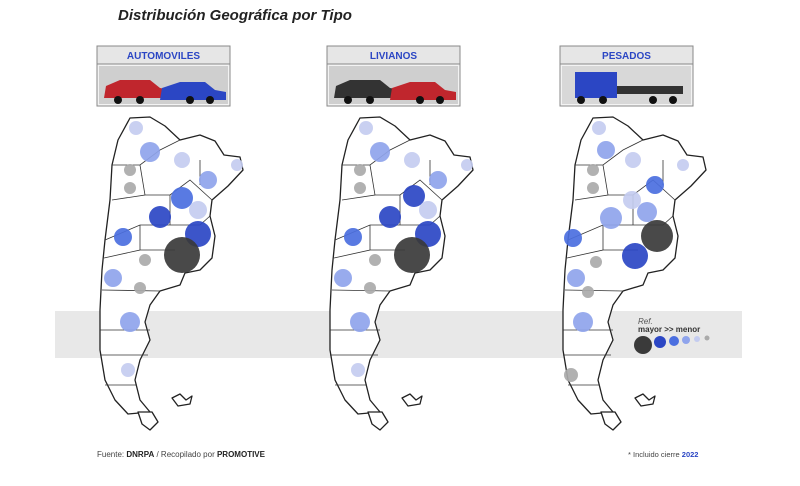 The width and height of the screenshot is (800, 486). Describe the element at coordinates (669, 329) in the screenshot. I see `legend-scale: mayor >> menor` at that location.